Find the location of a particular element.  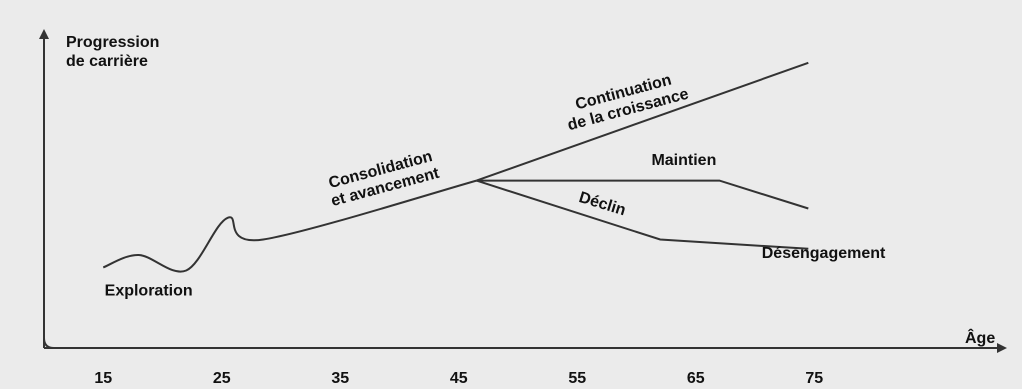

stage-label-consolidation: Consolidationet avancement is located at coordinates (383, 178).